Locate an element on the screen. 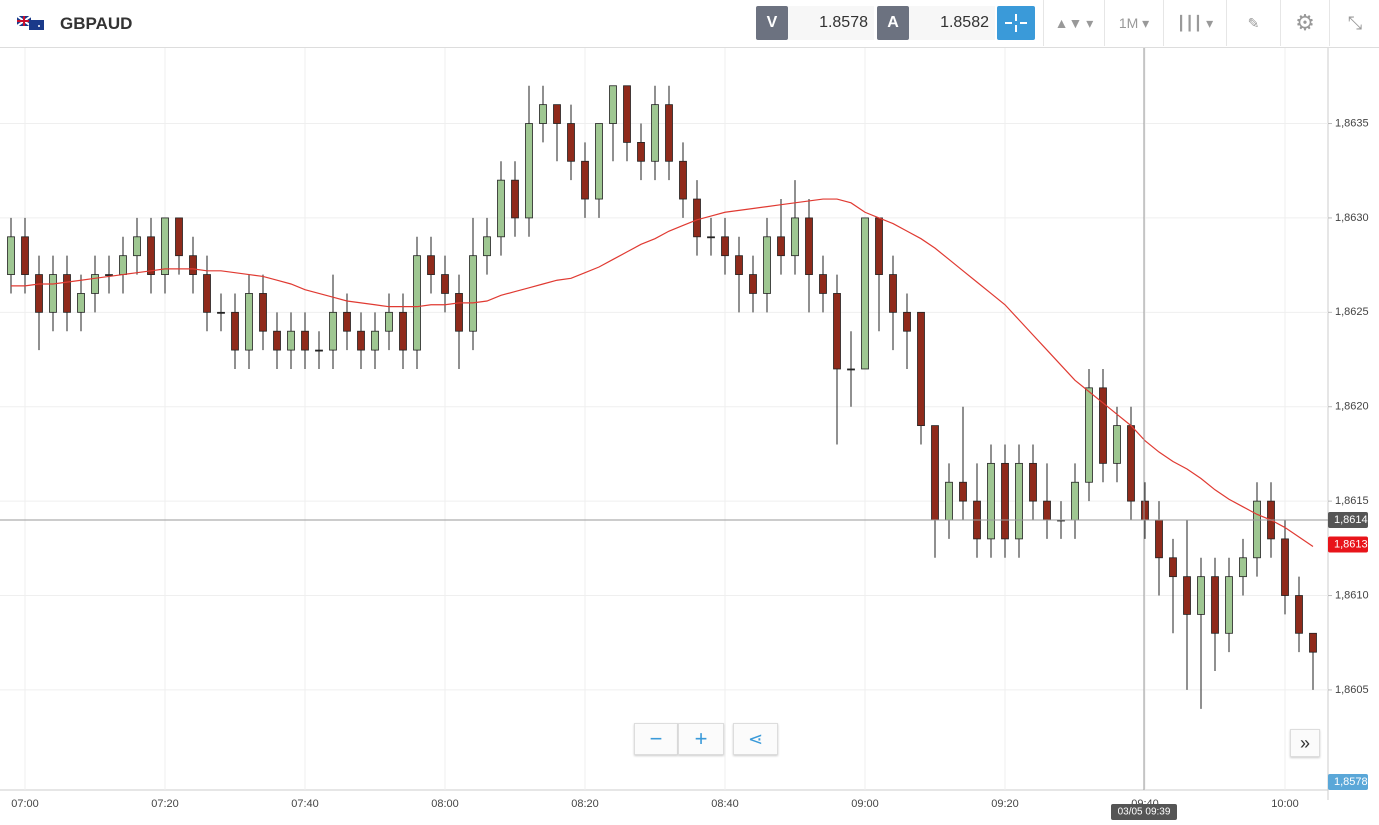 The image size is (1379, 825). crosshair-button is located at coordinates (1016, 23).